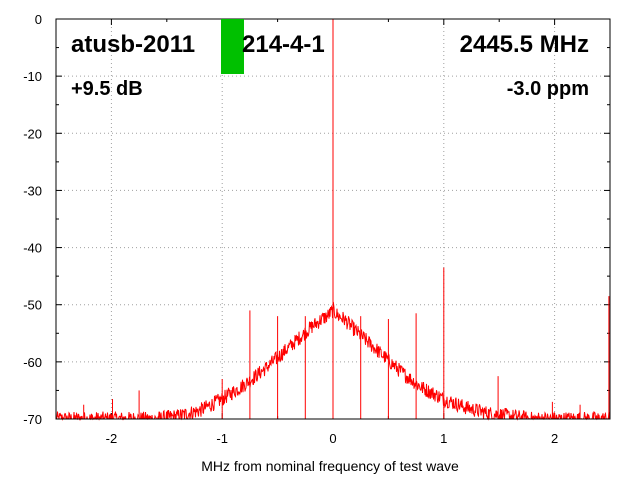 This screenshot has width=640, height=480. What do you see at coordinates (548, 89) in the screenshot?
I see `ppm-label: -3.0 ppm` at bounding box center [548, 89].